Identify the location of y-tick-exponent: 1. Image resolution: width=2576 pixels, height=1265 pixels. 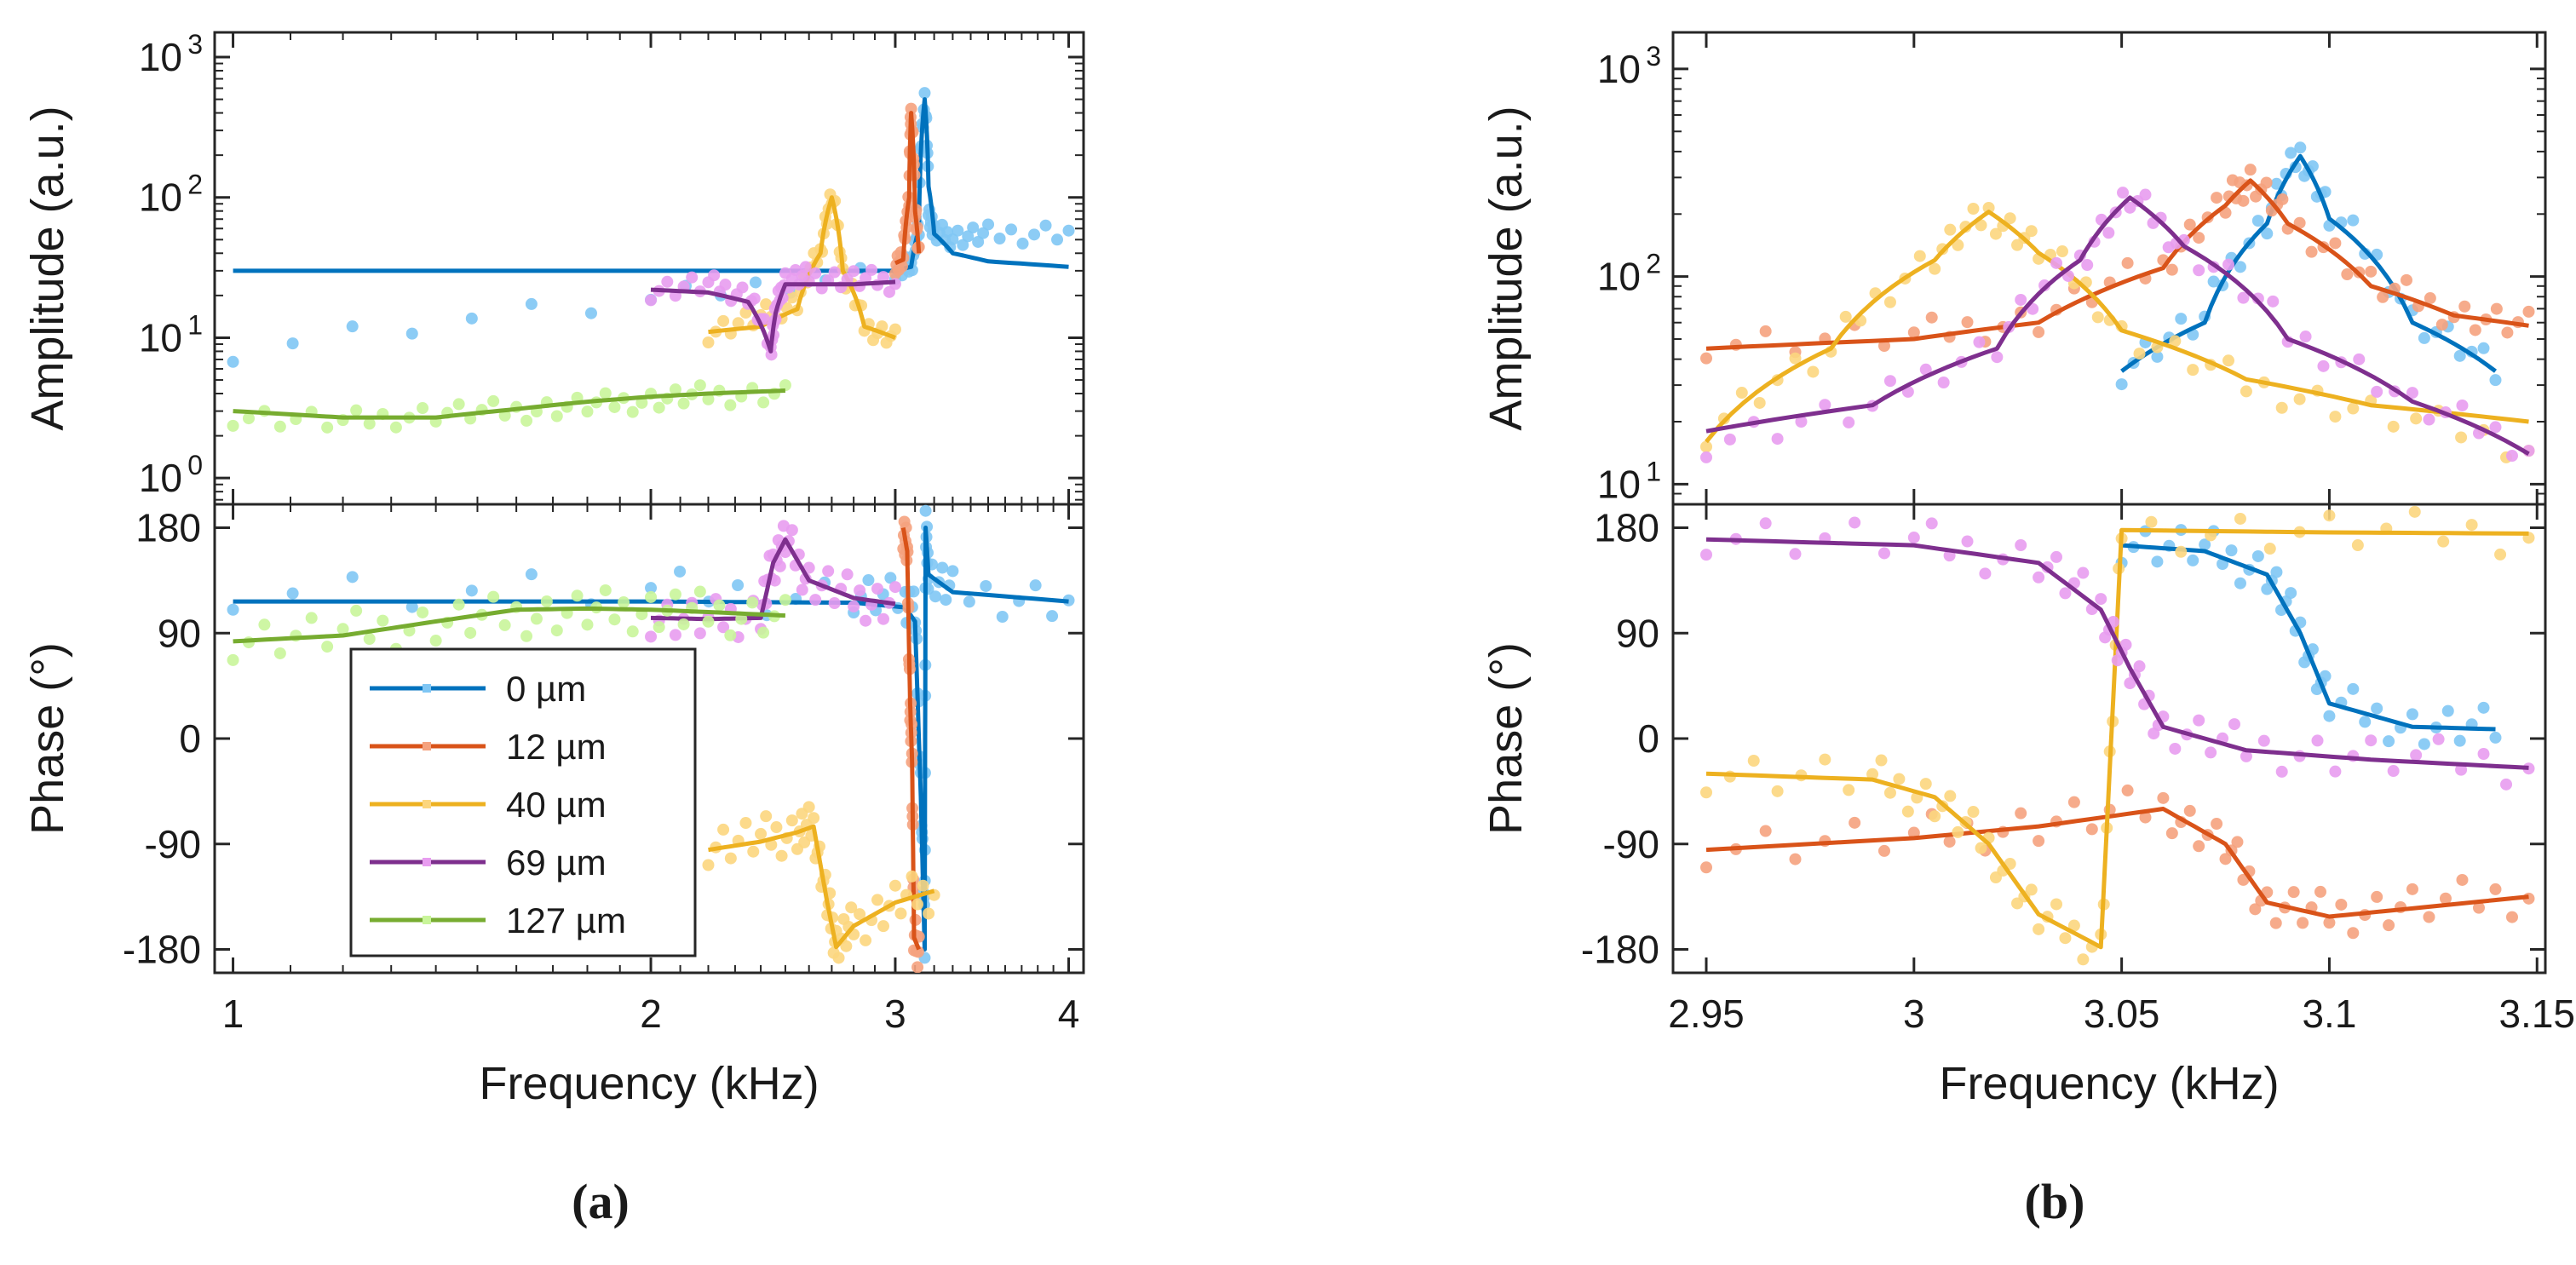
(195, 325).